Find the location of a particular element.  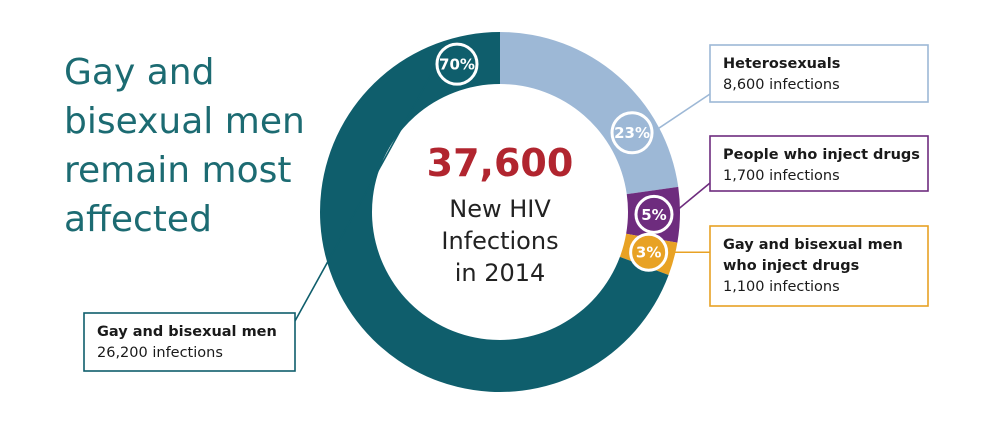

headline-line: Gay and is located at coordinates (139, 72).